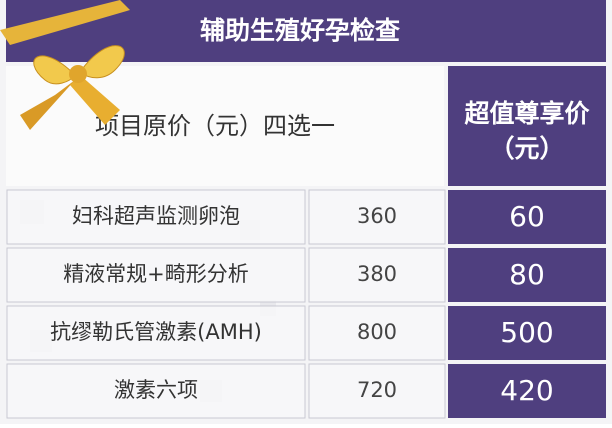 Image resolution: width=612 pixels, height=428 pixels. Describe the element at coordinates (300, 30) in the screenshot. I see `title: 辅助生殖好孕检查` at that location.